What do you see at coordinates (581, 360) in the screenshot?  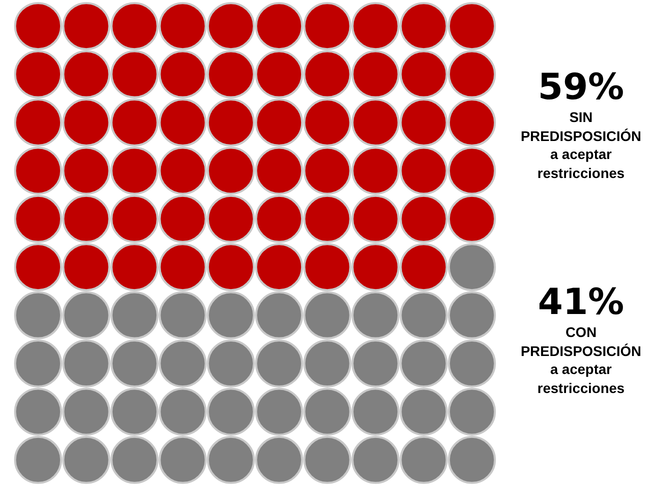 I see `category-label: CON PREDISPOSICIÓN a aceptar restricciones` at bounding box center [581, 360].